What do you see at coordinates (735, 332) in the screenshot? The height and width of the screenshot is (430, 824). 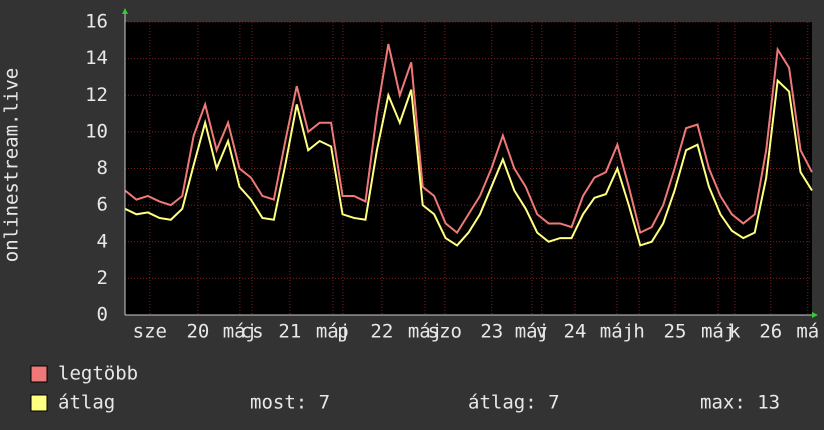 I see `x-tick-label: k` at bounding box center [735, 332].